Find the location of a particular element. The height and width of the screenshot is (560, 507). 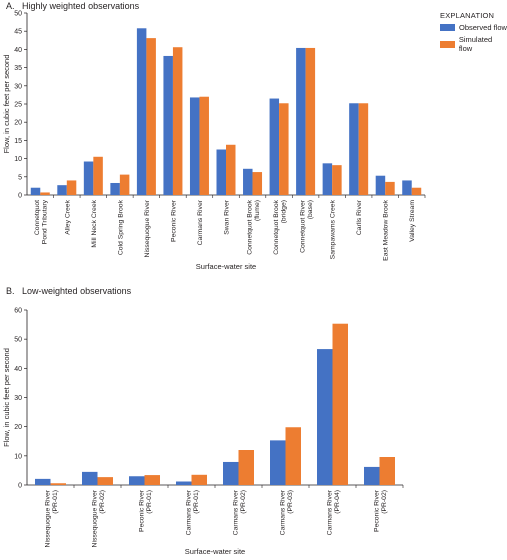

legend: EXPLANATION Observed flow Simulated flow is located at coordinates (473, 32).